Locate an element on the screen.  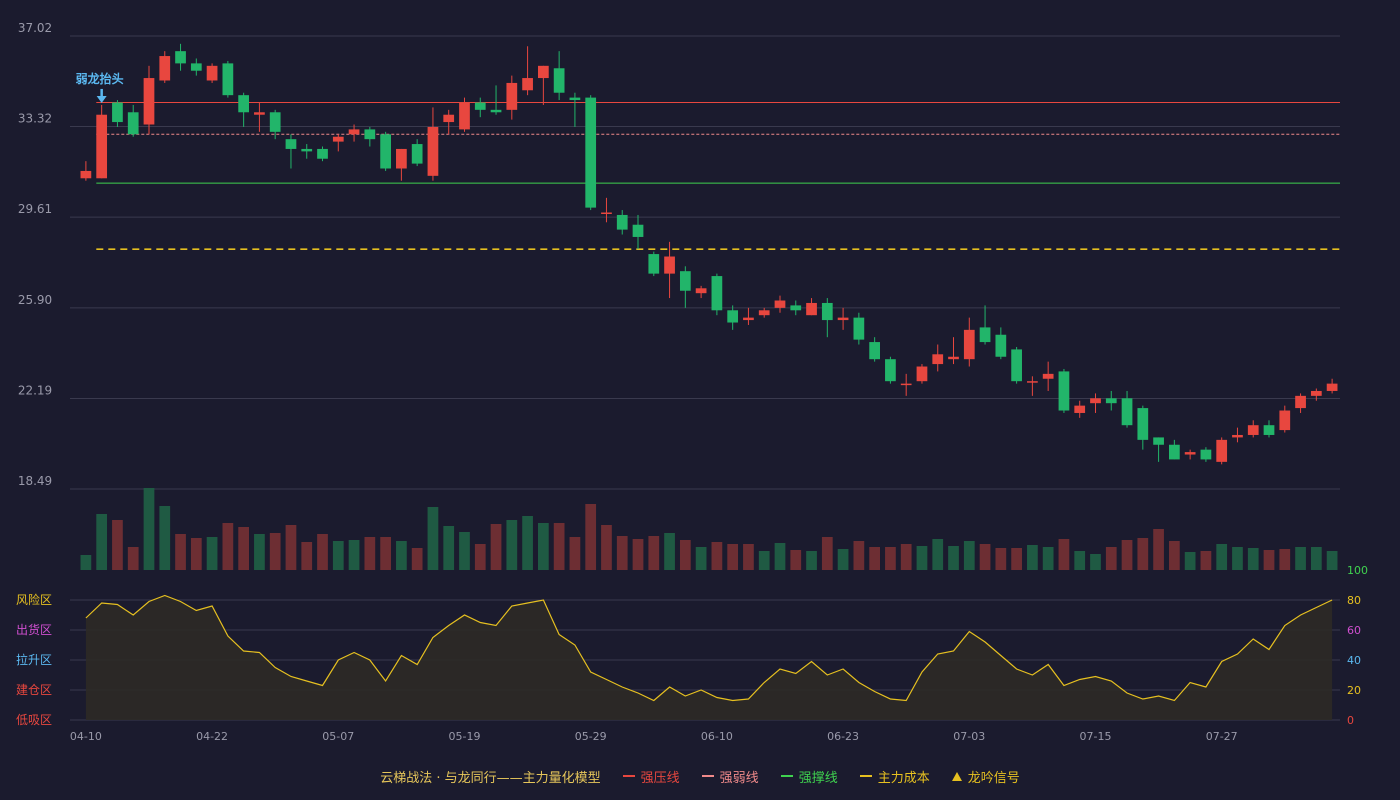
legend-label: 强弱线 is located at coordinates (739, 778).